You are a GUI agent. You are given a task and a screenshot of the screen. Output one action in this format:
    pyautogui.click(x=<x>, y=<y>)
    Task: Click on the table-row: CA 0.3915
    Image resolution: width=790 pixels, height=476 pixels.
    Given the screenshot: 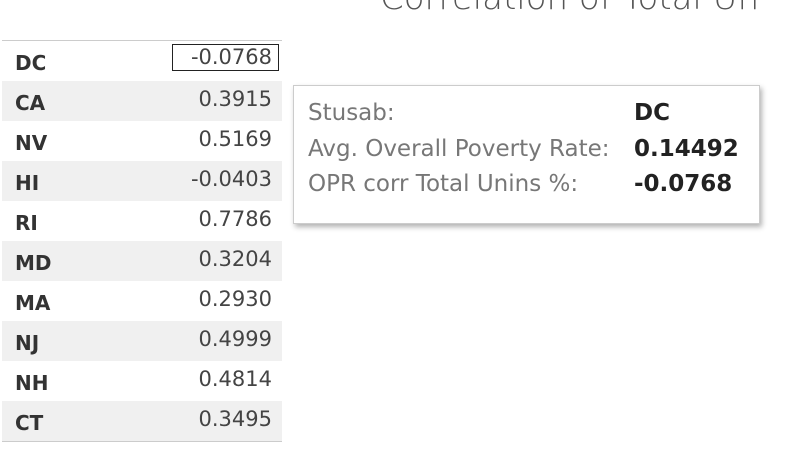 What is the action you would take?
    pyautogui.click(x=142, y=101)
    